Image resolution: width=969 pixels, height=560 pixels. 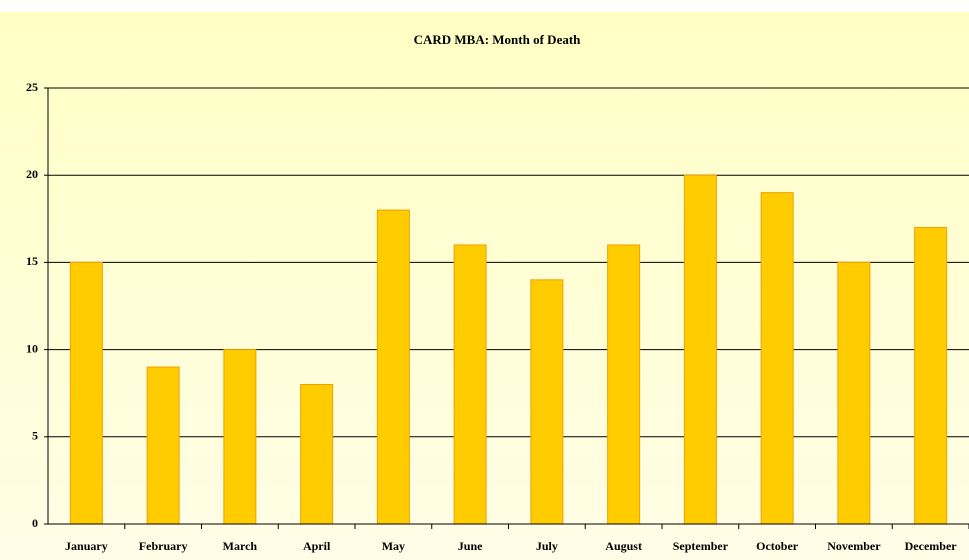 What do you see at coordinates (86, 546) in the screenshot?
I see `x-tick-label: January` at bounding box center [86, 546].